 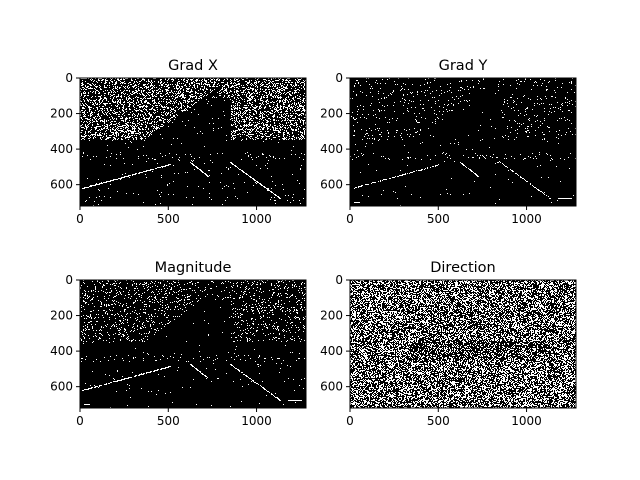 I want to click on subplot-dir: Direction 0 500 1000 0 200 400 600, so click(x=448, y=344).